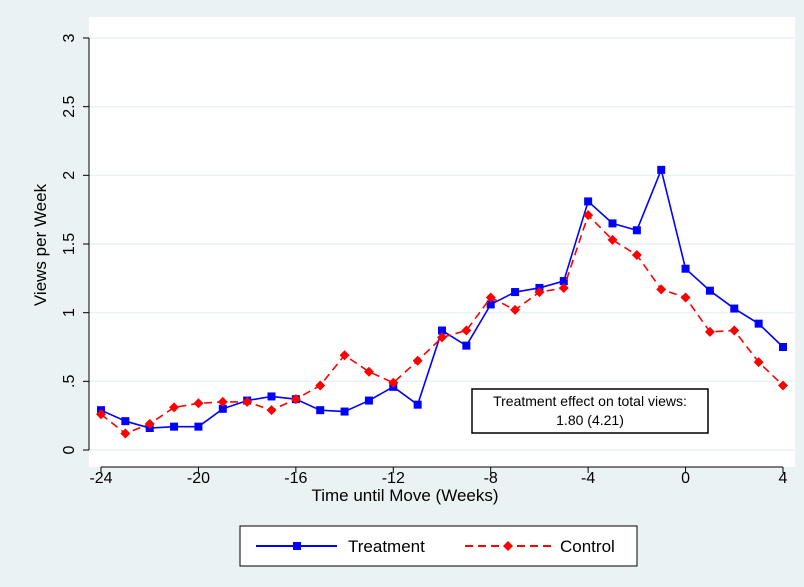 The height and width of the screenshot is (587, 804). What do you see at coordinates (393, 478) in the screenshot?
I see `x-tick-label: -12` at bounding box center [393, 478].